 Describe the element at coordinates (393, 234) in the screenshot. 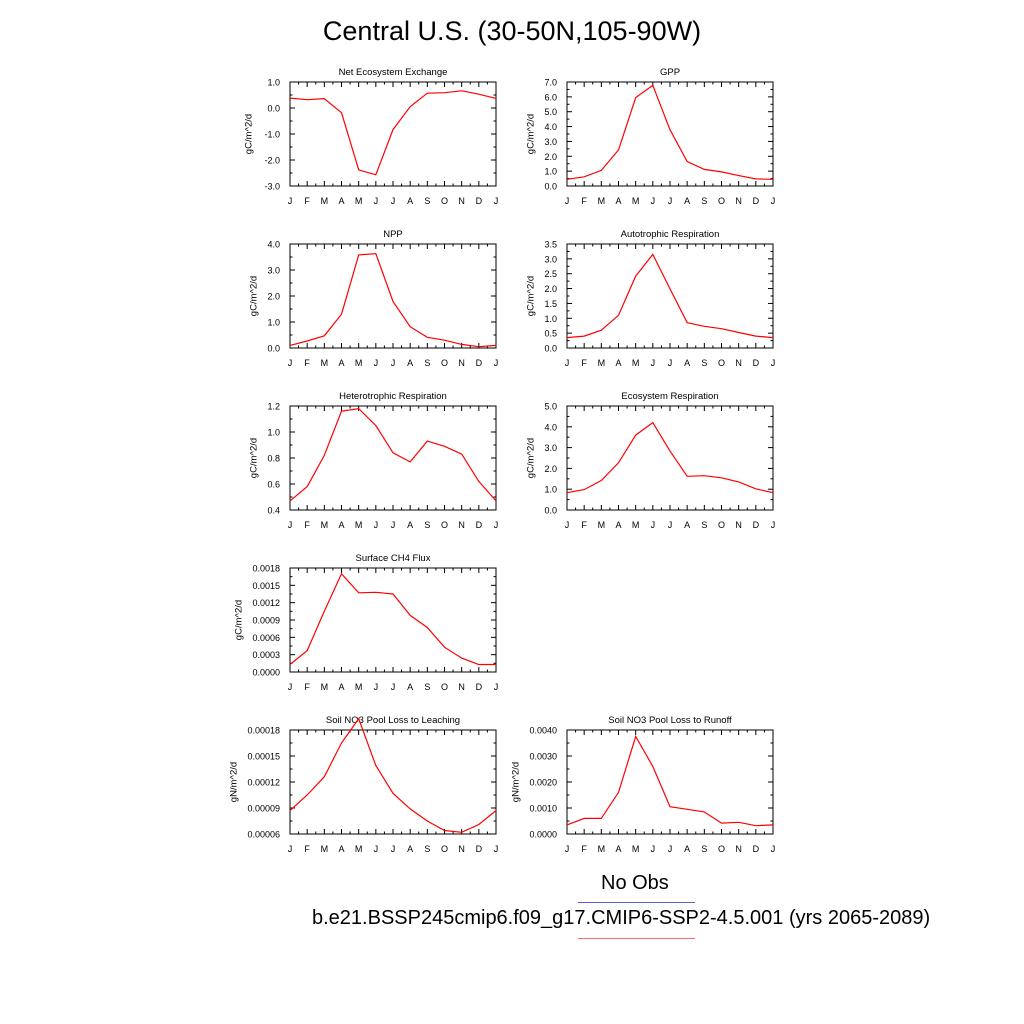

I see `panel-title: NPP` at that location.